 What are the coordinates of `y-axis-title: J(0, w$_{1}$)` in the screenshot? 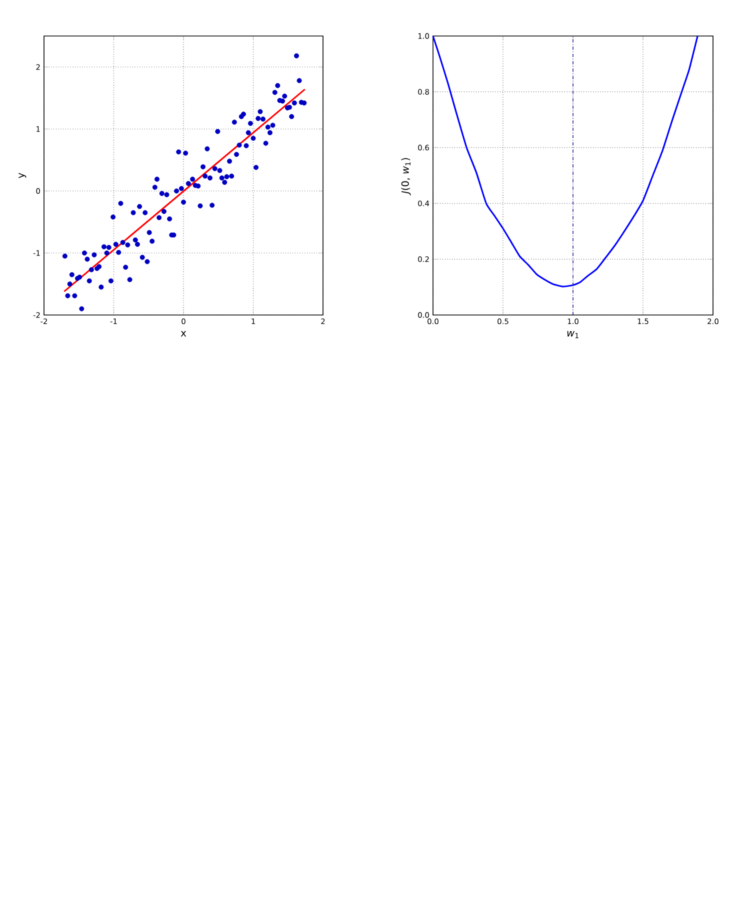 It's located at (406, 177).